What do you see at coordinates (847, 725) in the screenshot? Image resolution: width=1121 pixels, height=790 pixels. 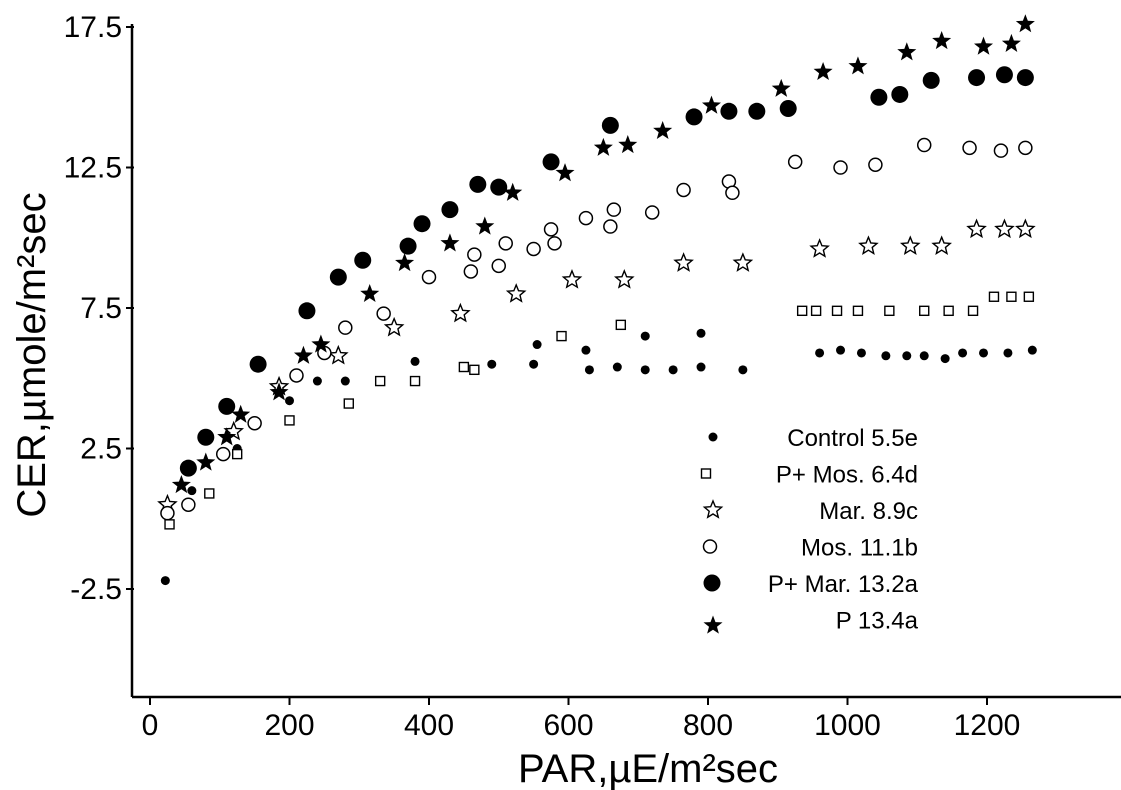 I see `x-tick-label: 1000` at bounding box center [847, 725].